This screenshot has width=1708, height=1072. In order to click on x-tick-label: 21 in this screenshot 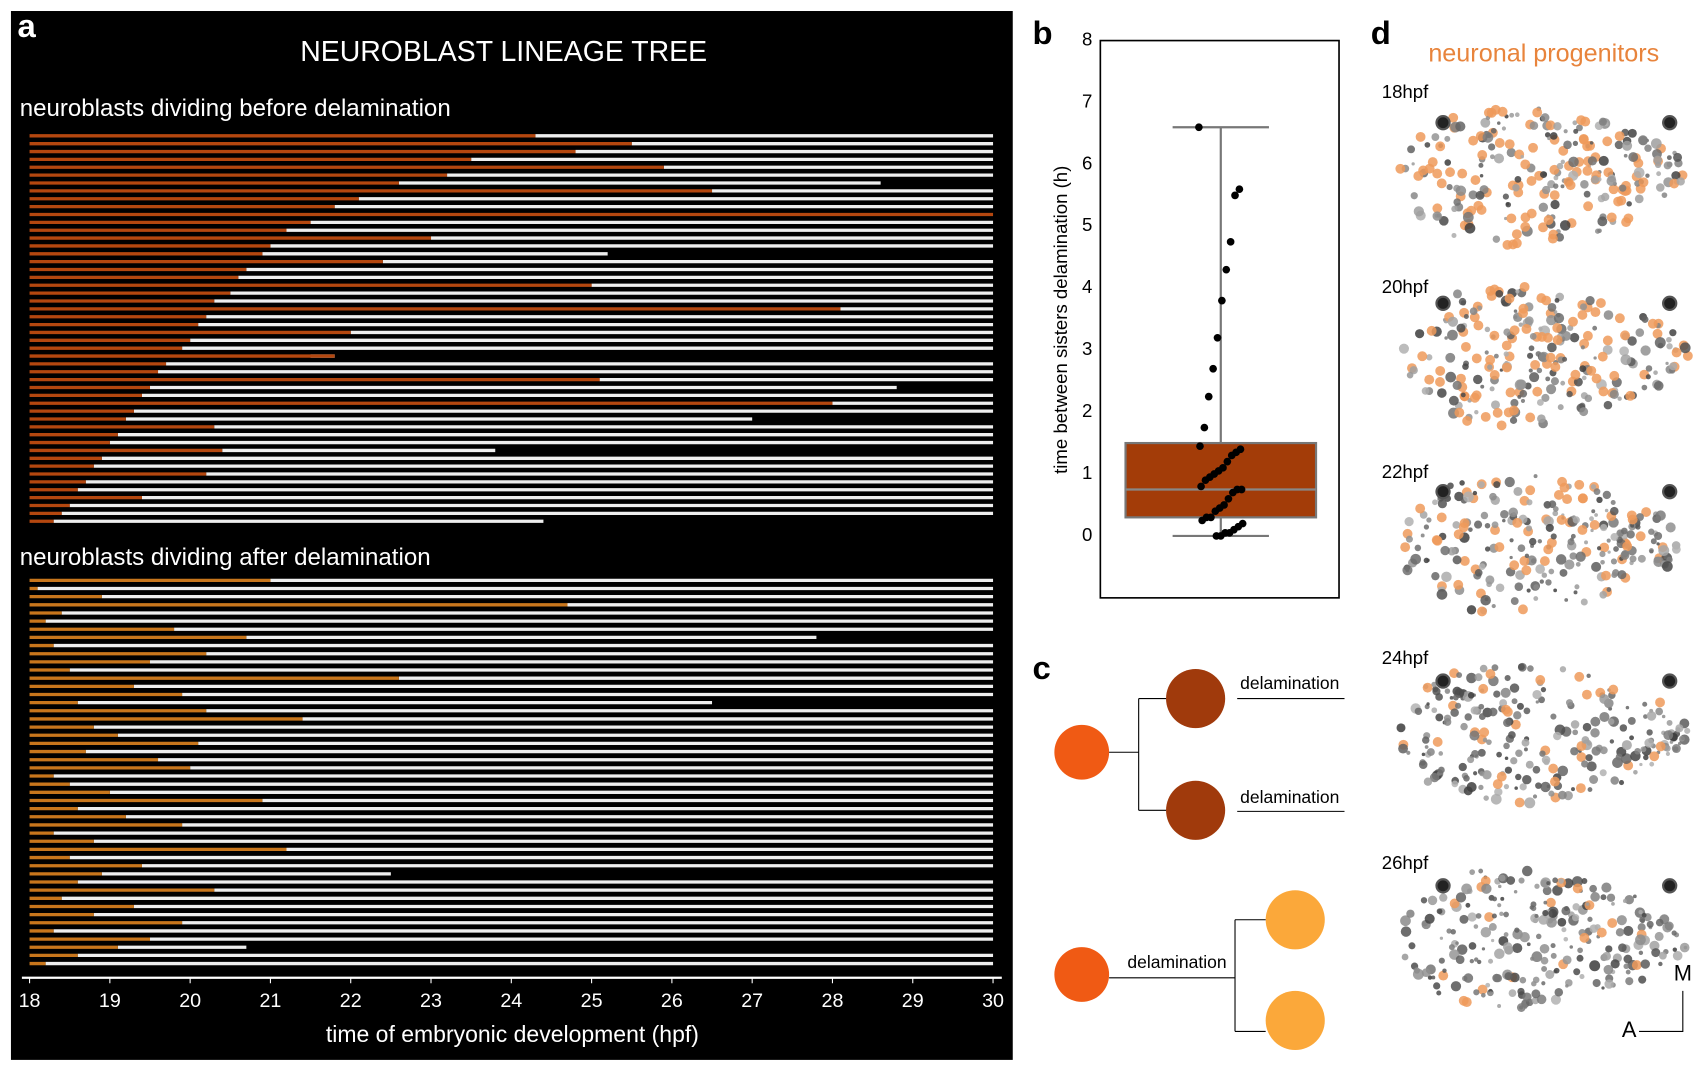, I will do `click(270, 1001)`.